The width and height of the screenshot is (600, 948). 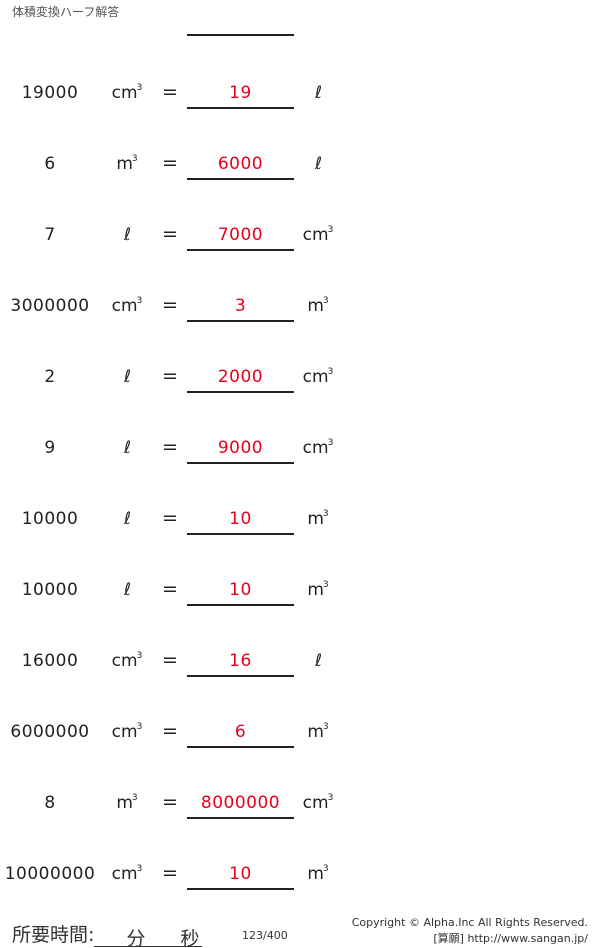 What do you see at coordinates (50, 377) in the screenshot?
I see `given-value: 2` at bounding box center [50, 377].